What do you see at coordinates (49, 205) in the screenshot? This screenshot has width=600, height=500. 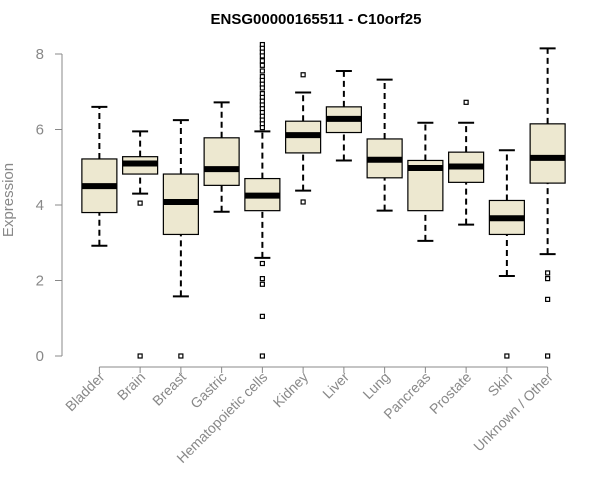 I see `y-axis: 0 2 4 6 8` at bounding box center [49, 205].